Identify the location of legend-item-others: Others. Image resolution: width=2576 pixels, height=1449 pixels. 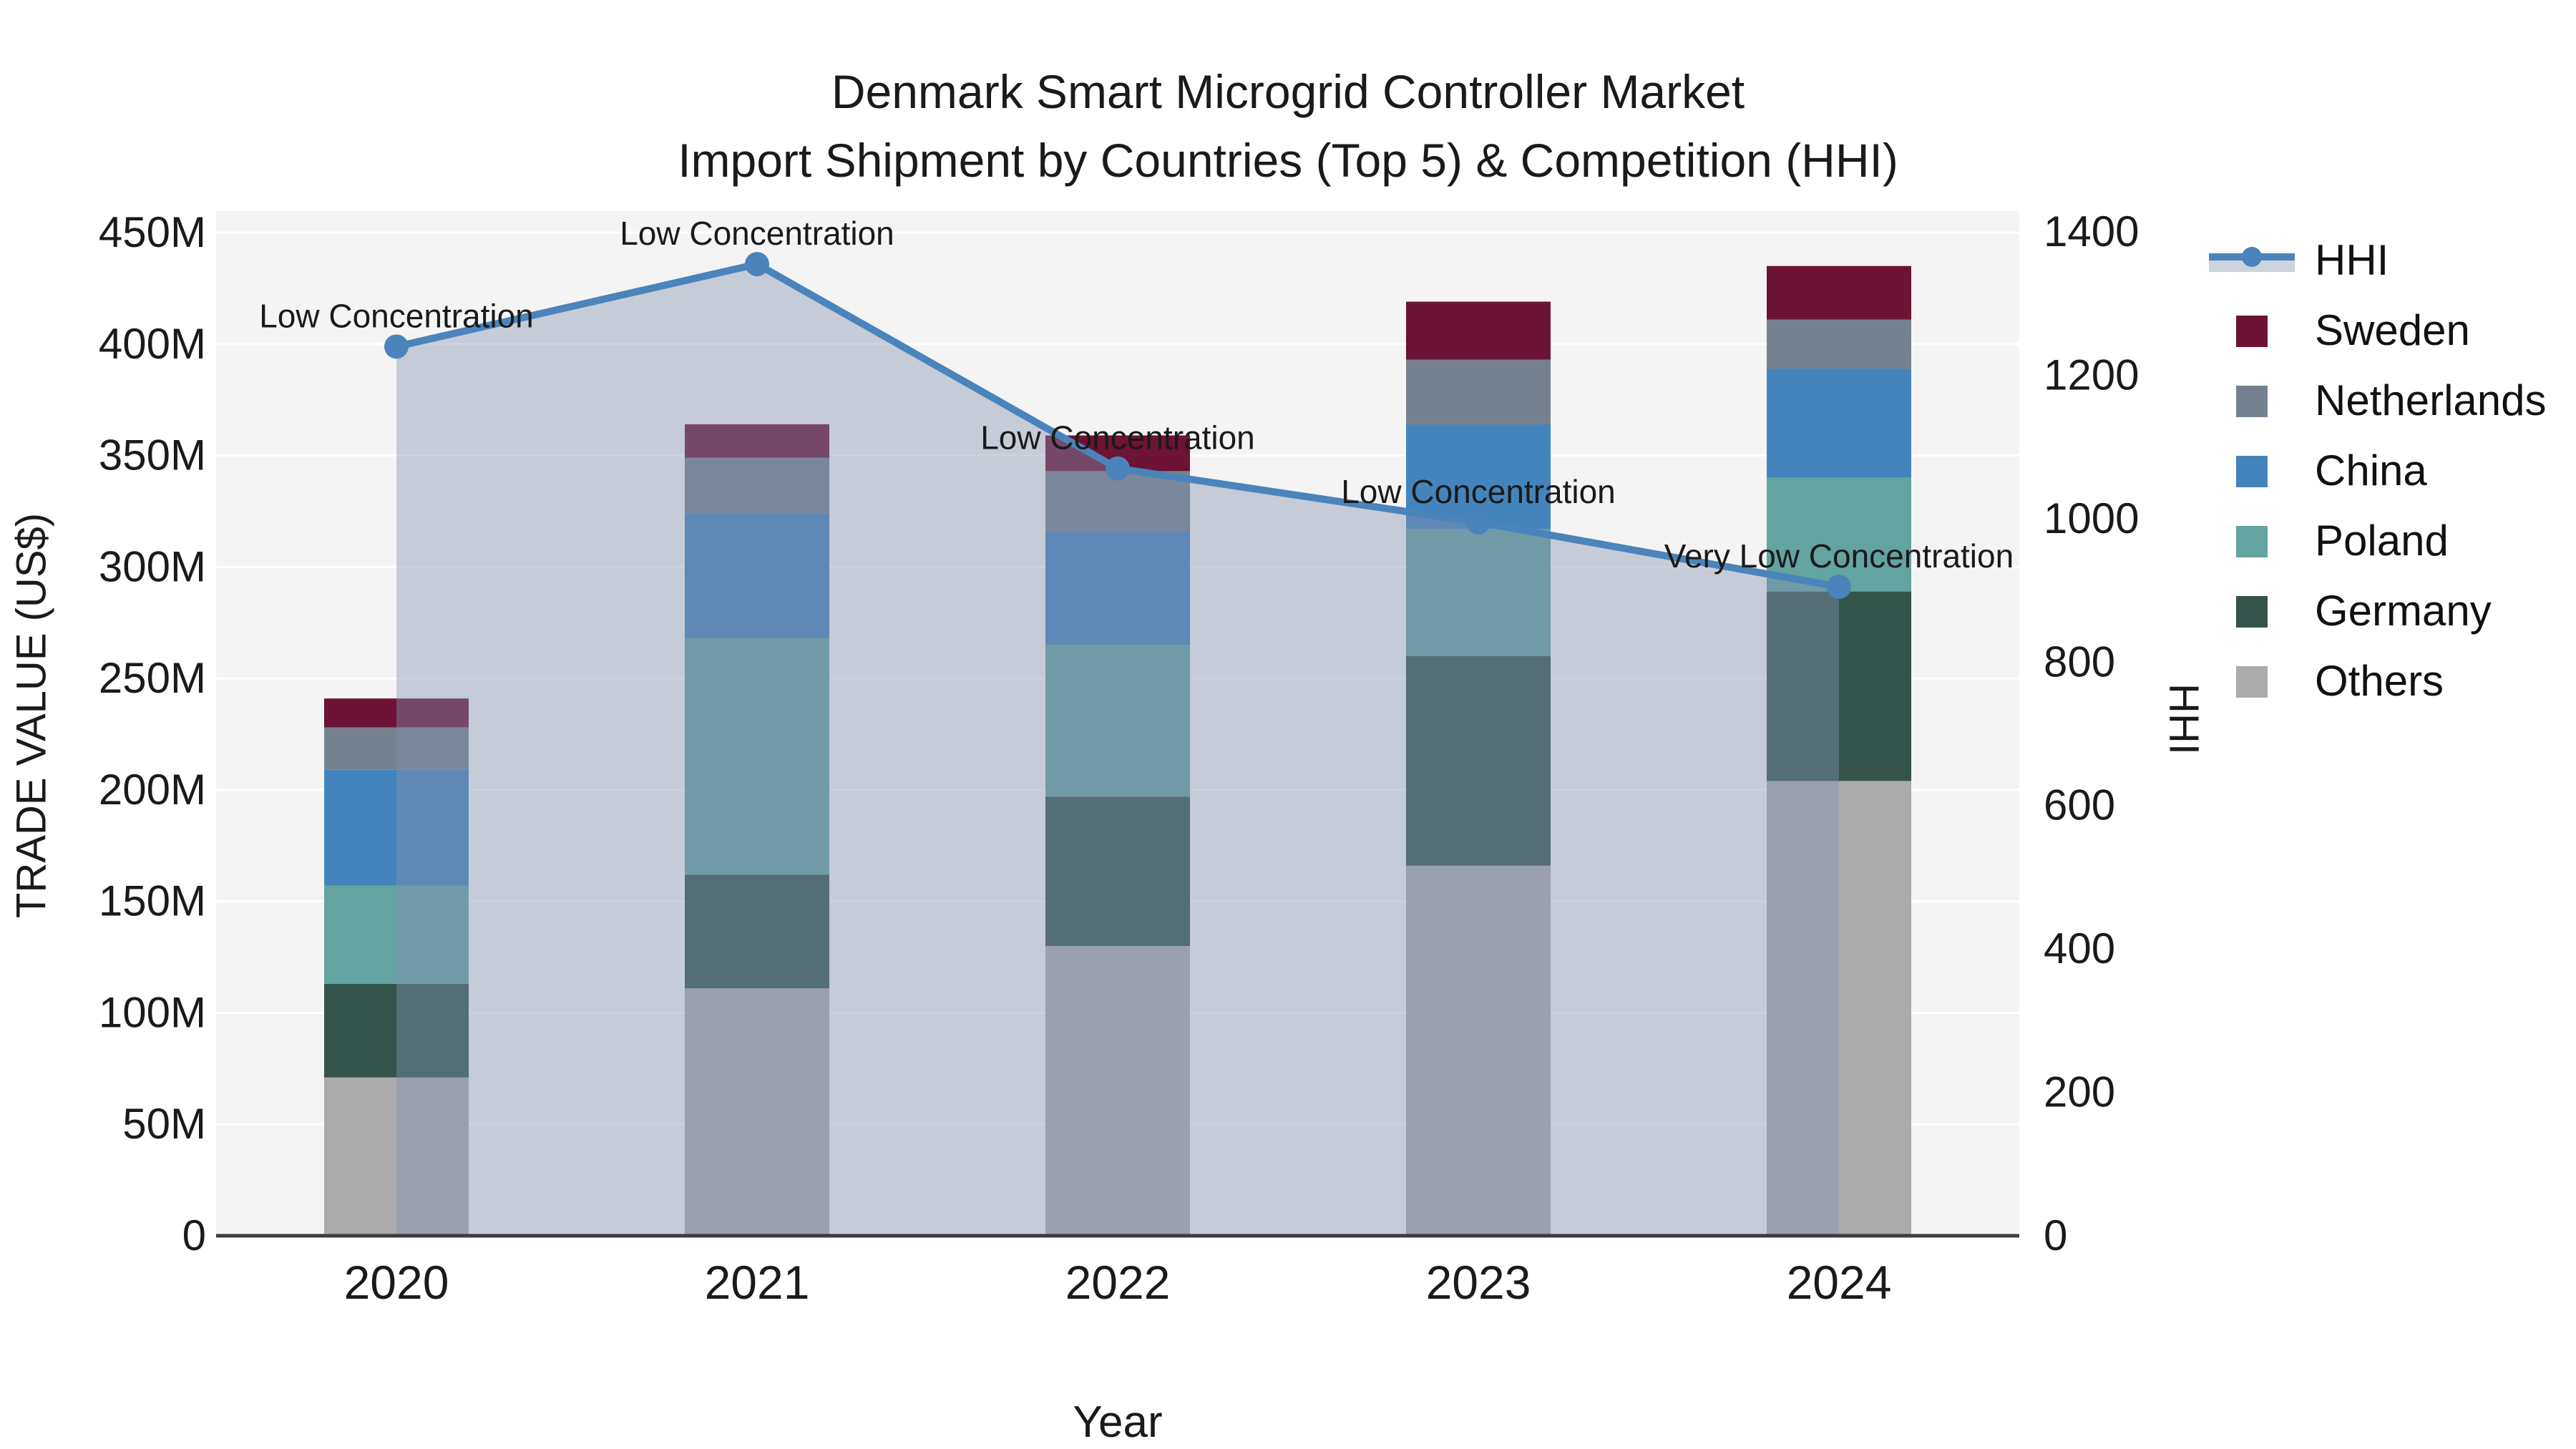
(2378, 681).